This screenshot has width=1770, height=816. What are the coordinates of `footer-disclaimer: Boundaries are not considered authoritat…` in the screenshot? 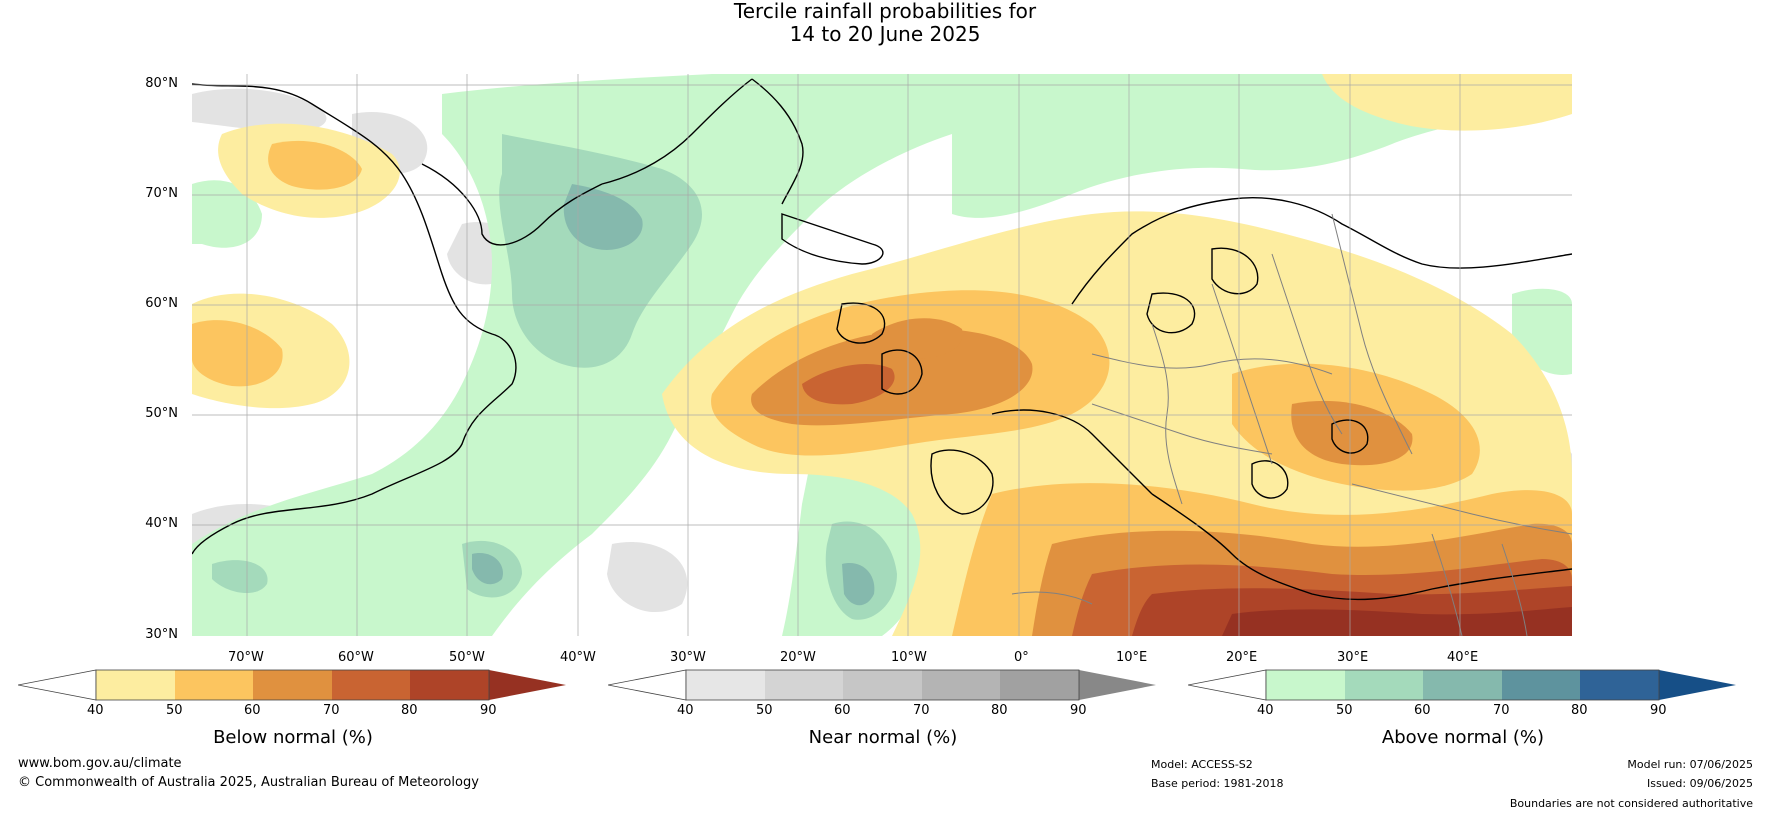 It's located at (1631, 803).